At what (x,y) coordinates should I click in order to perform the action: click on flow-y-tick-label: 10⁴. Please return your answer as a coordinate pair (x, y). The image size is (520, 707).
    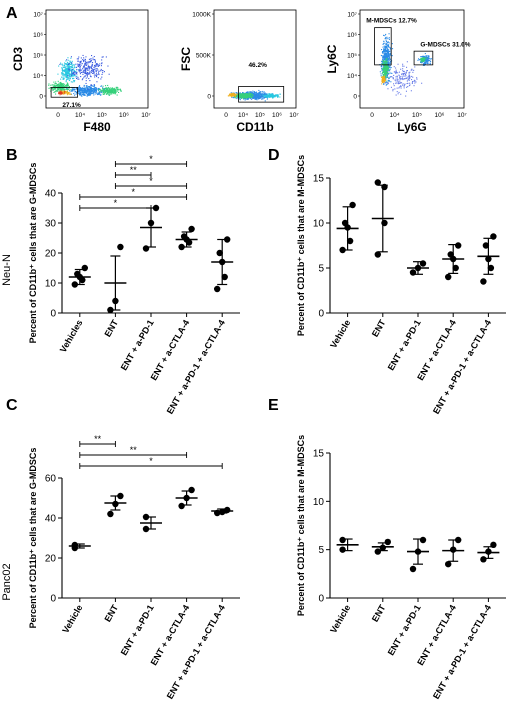
    Looking at the image, I should click on (38, 76).